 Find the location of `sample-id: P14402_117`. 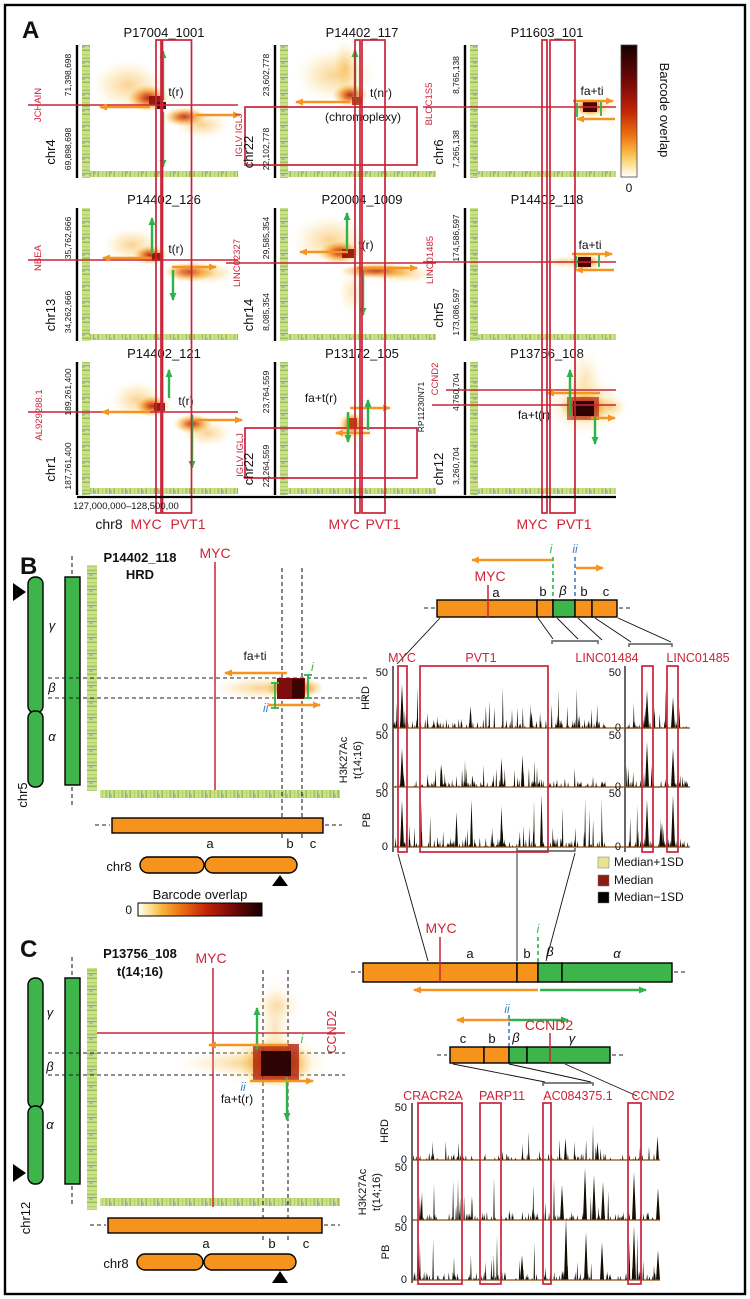

sample-id: P14402_117 is located at coordinates (362, 32).